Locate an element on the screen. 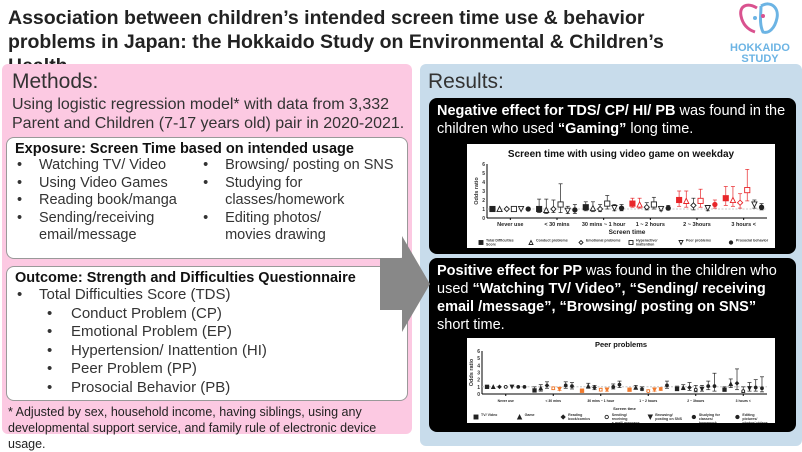  legend-label: Peer problems is located at coordinates (698, 241).